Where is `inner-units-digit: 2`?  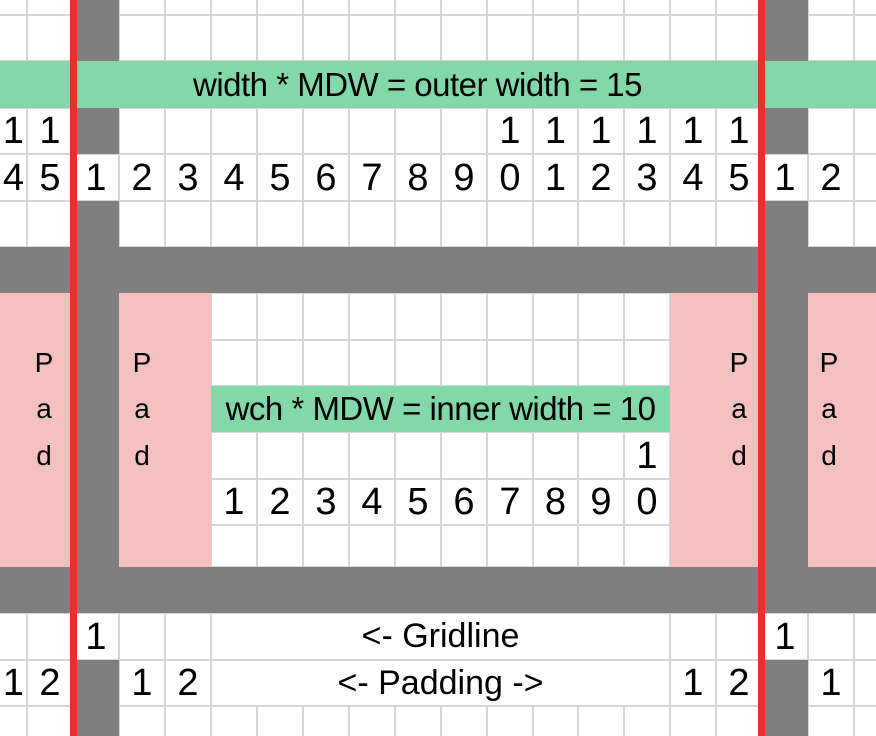 inner-units-digit: 2 is located at coordinates (280, 502).